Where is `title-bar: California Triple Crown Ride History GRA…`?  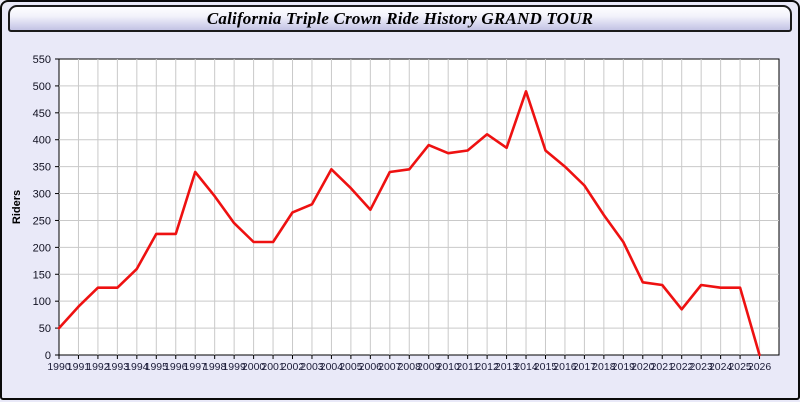 title-bar: California Triple Crown Ride History GRA… is located at coordinates (400, 18).